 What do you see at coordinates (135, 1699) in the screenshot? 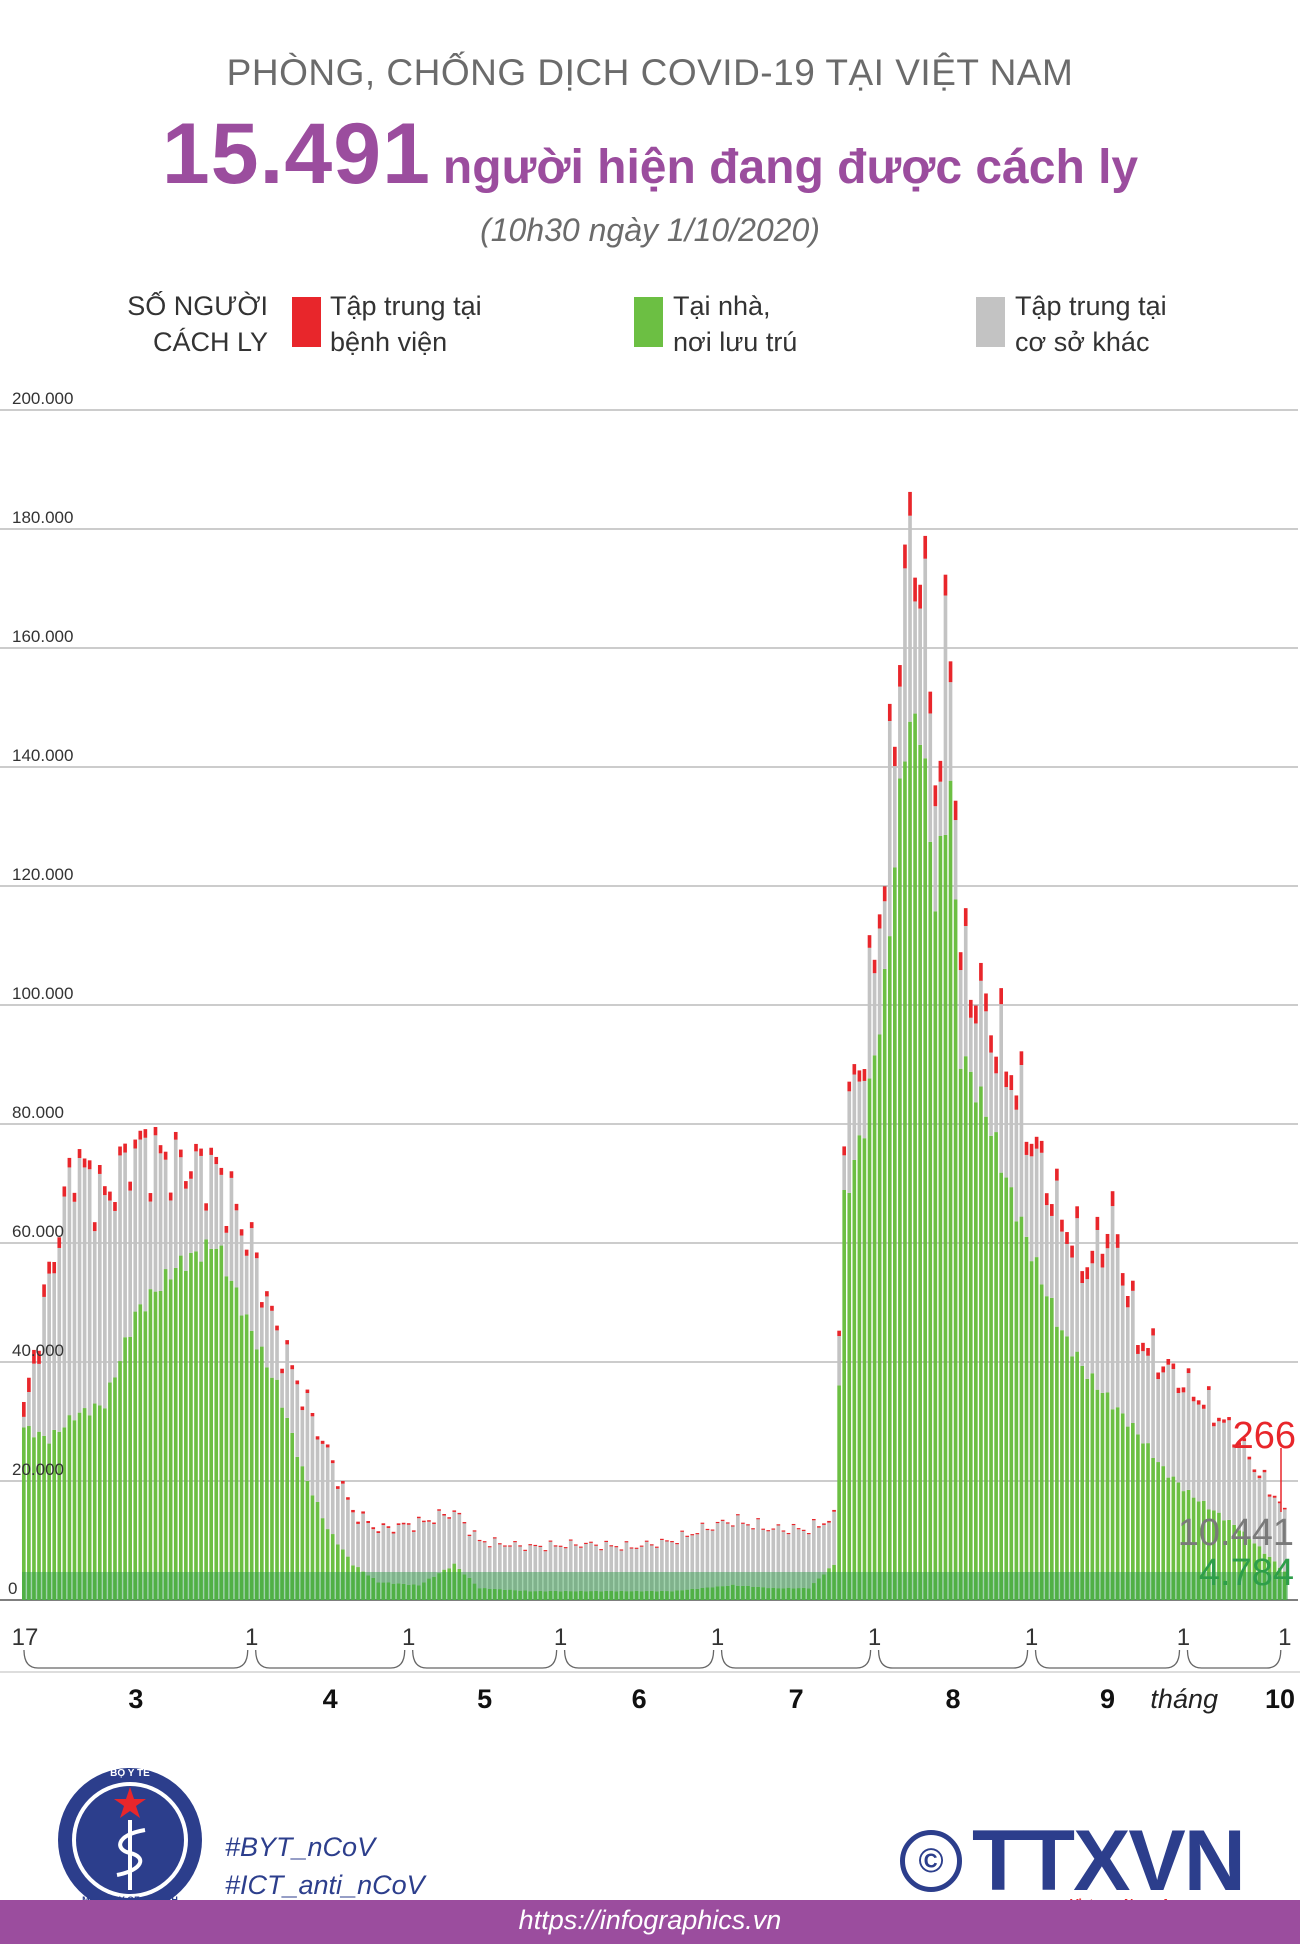
I see `month-label: 3` at bounding box center [135, 1699].